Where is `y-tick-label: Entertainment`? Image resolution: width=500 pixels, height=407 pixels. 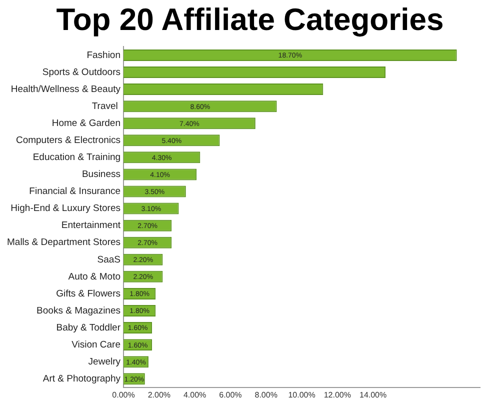 y-tick-label: Entertainment is located at coordinates (91, 226).